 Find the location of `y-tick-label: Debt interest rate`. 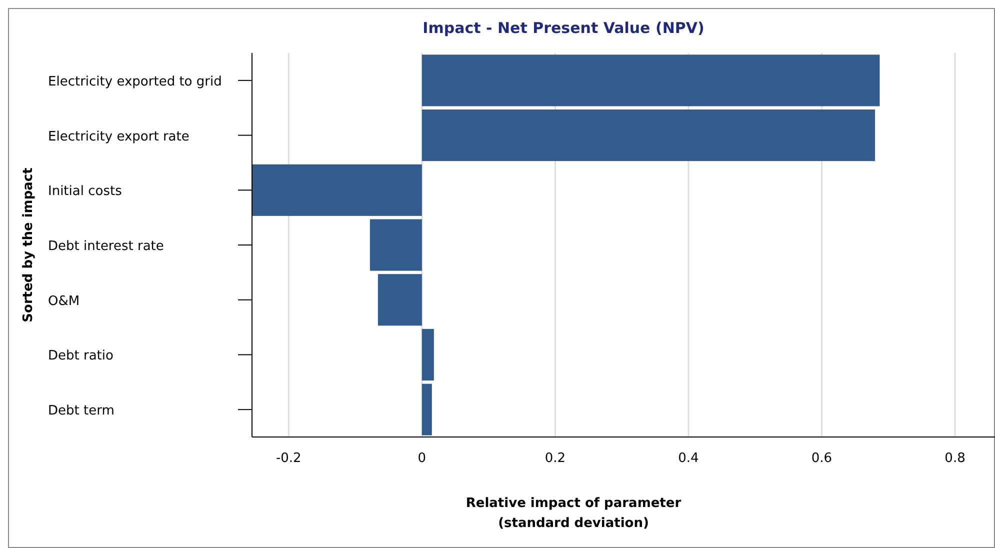

y-tick-label: Debt interest rate is located at coordinates (106, 246).